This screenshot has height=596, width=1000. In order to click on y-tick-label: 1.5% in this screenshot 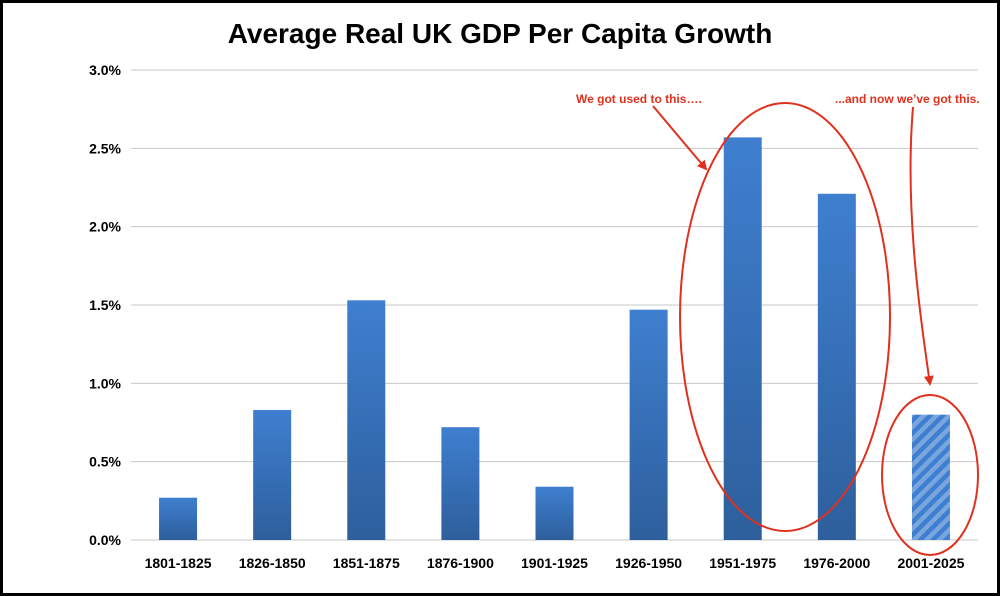, I will do `click(105, 305)`.